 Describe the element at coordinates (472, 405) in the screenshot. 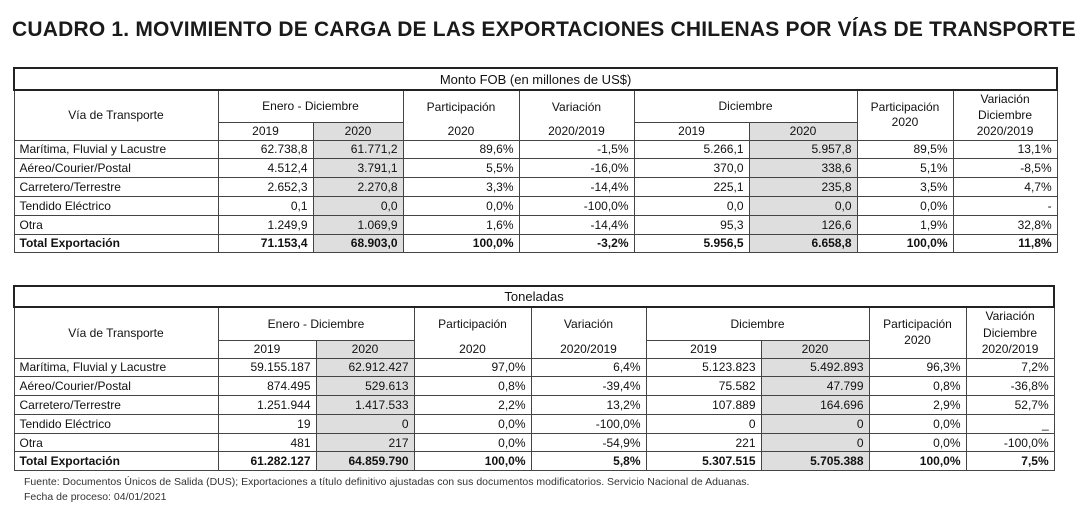

I see `cell-participacion: 2,2%` at that location.